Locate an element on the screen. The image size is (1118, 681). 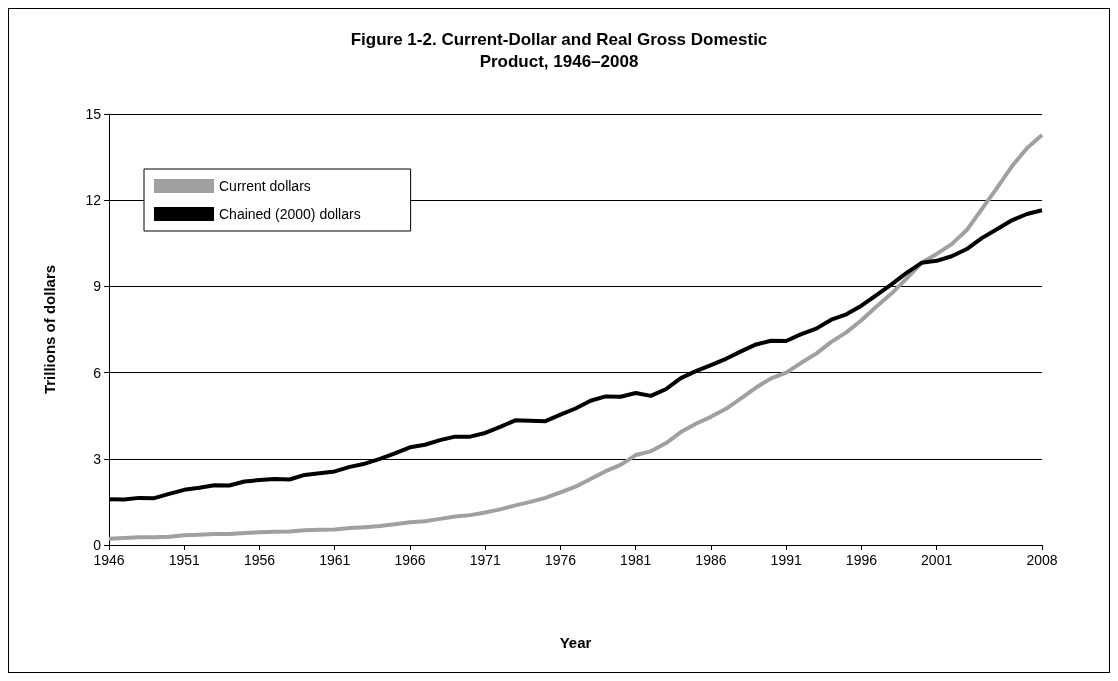
legend-label: Current dollars is located at coordinates (265, 186).